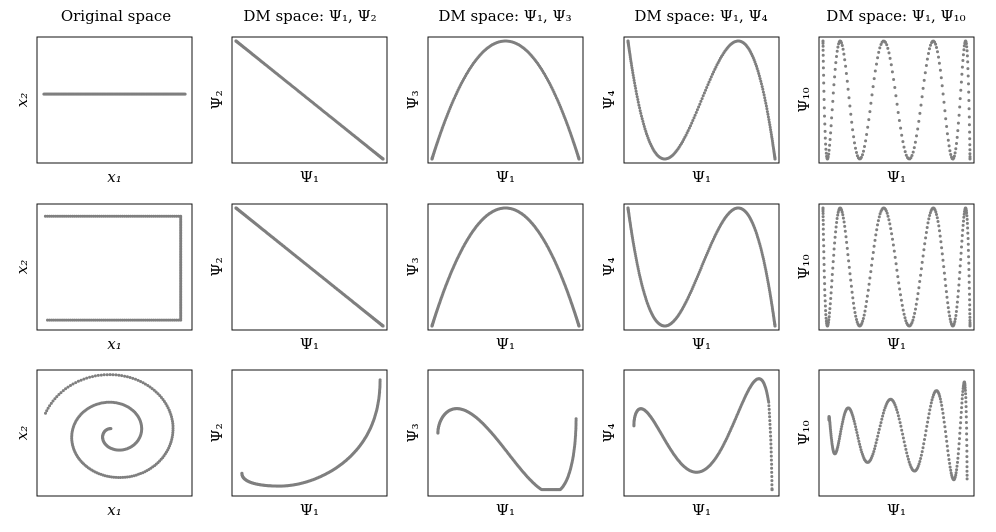 This screenshot has height=532, width=996. I want to click on y-axis-label: Ψ₄, so click(609, 266).